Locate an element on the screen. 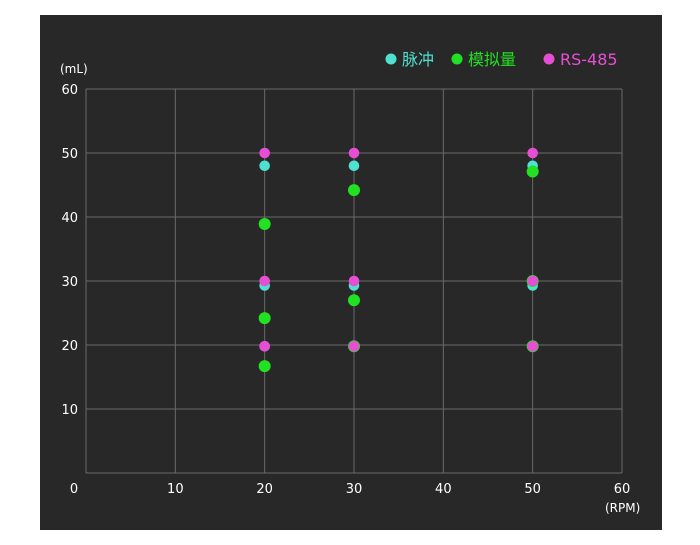 This screenshot has height=545, width=700. x-tick-label: 50 is located at coordinates (532, 489).